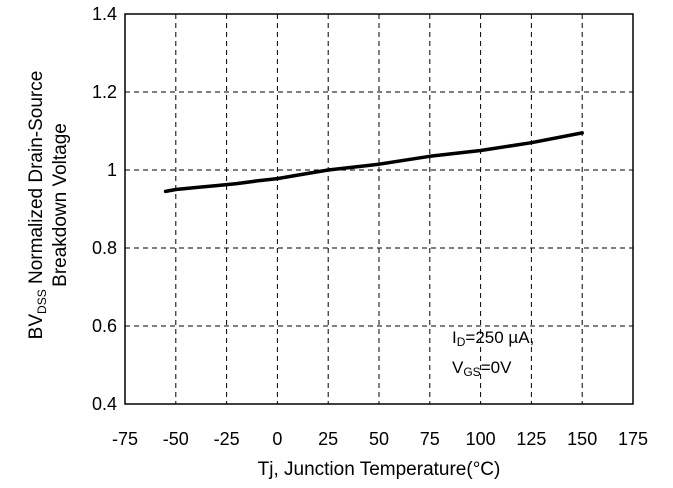 This screenshot has height=488, width=673. I want to click on svg-text: VGS=0V, so click(482, 368).